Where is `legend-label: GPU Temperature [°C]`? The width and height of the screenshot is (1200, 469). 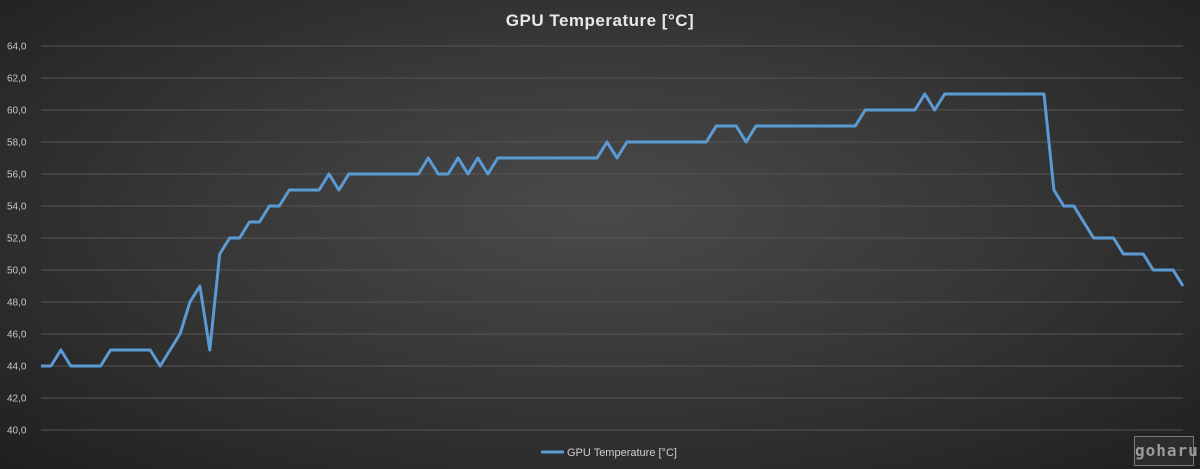
legend-label: GPU Temperature [°C] is located at coordinates (622, 453).